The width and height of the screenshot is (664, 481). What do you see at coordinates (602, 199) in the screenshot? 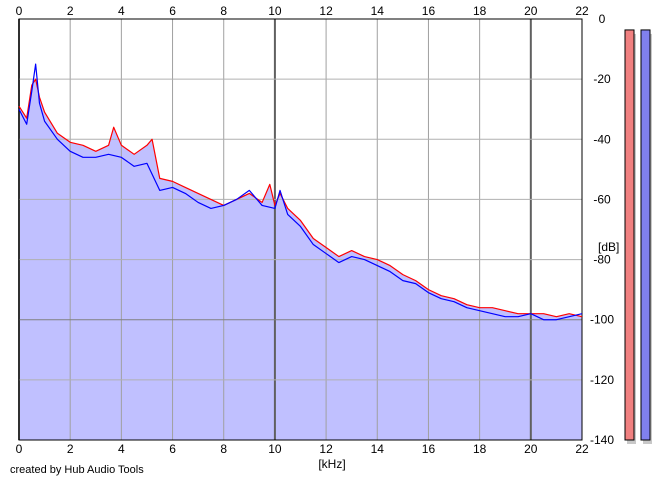
I see `y-tick-label: -60` at bounding box center [602, 199].